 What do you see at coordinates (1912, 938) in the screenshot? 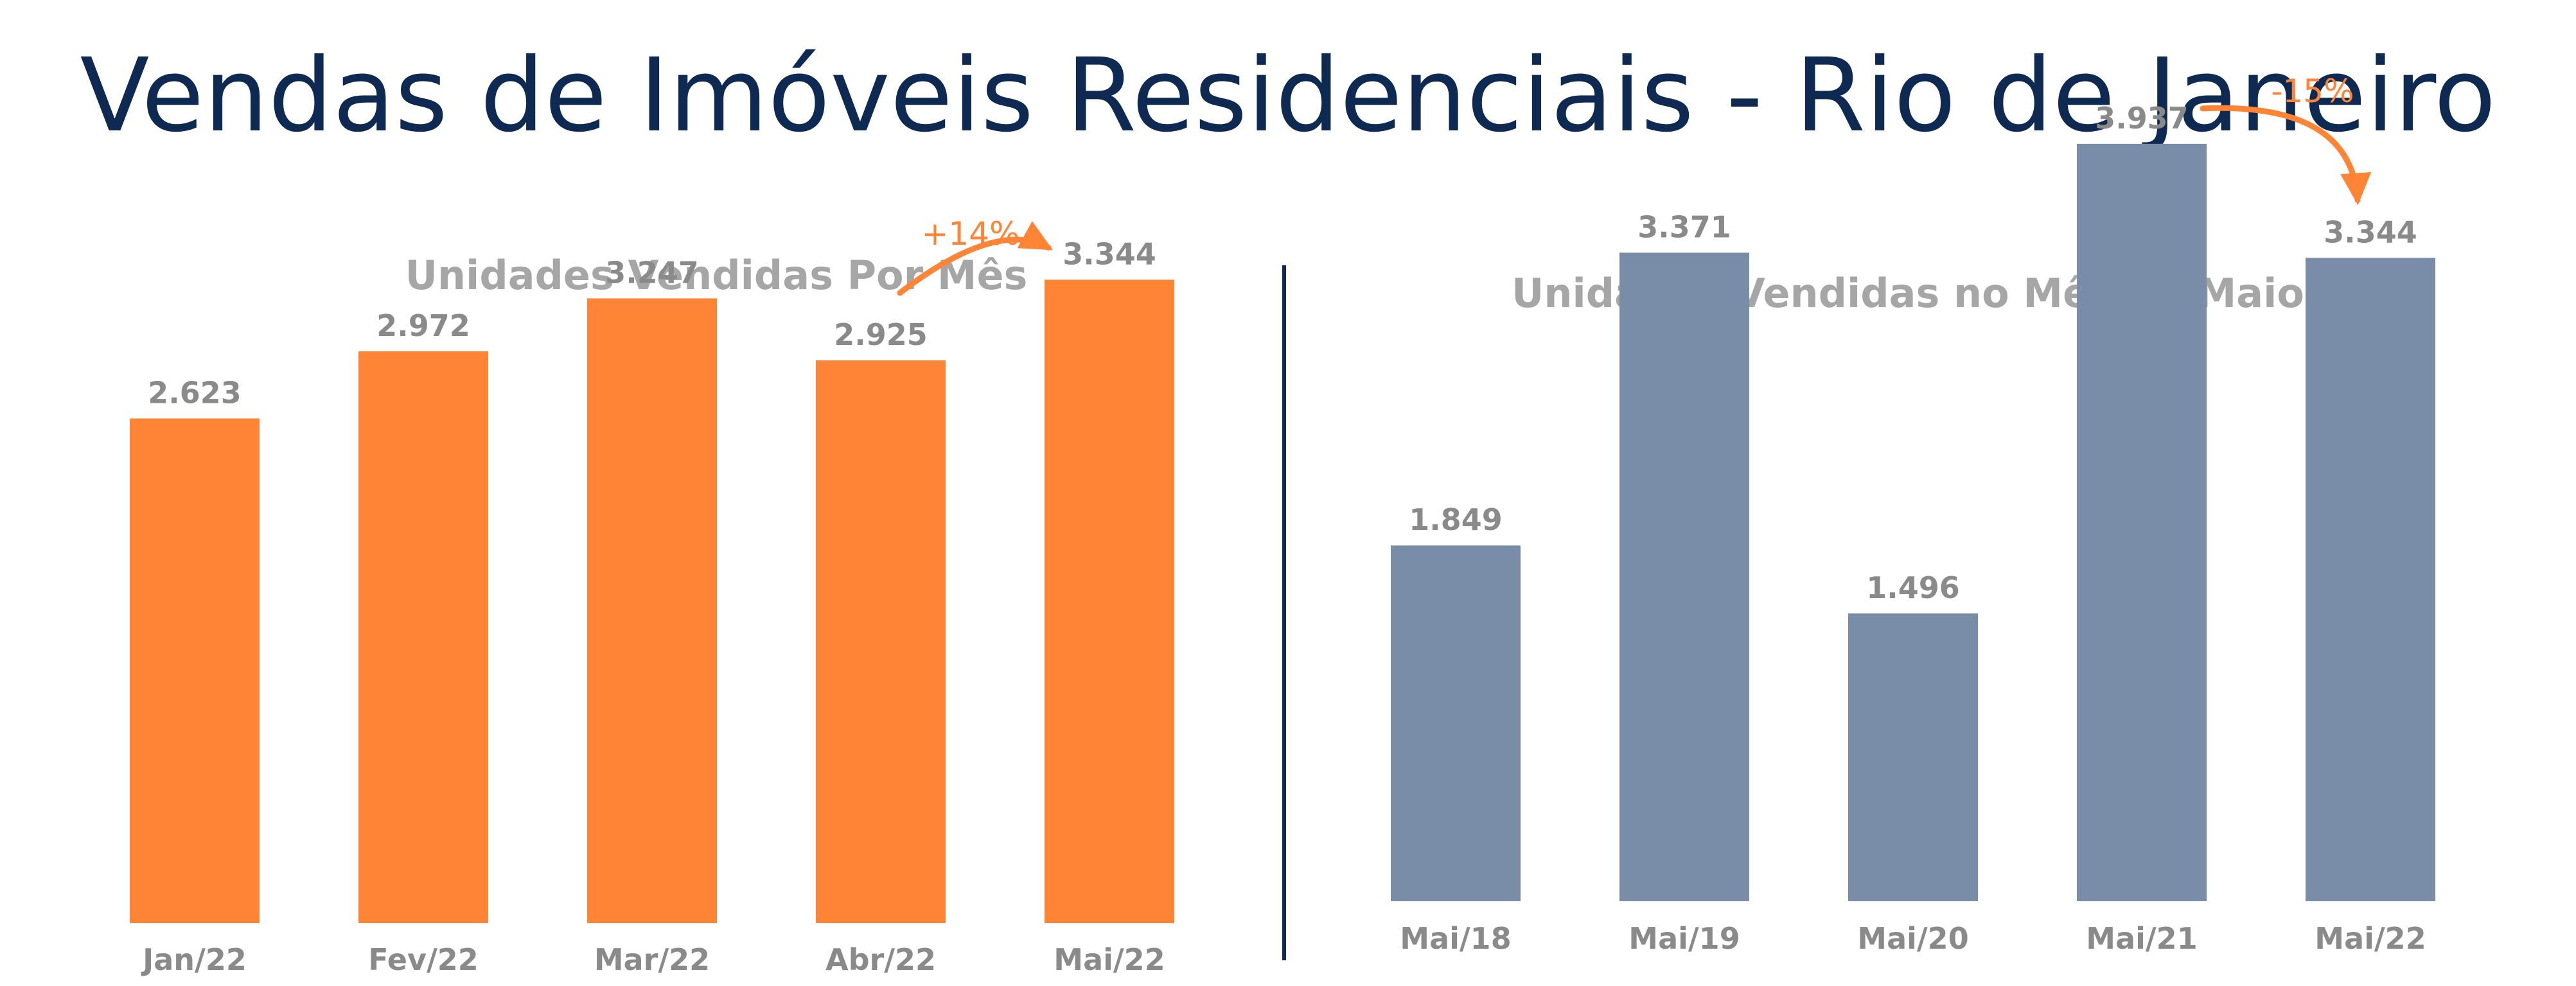
I see `right-category-label: Mai/20` at bounding box center [1912, 938].